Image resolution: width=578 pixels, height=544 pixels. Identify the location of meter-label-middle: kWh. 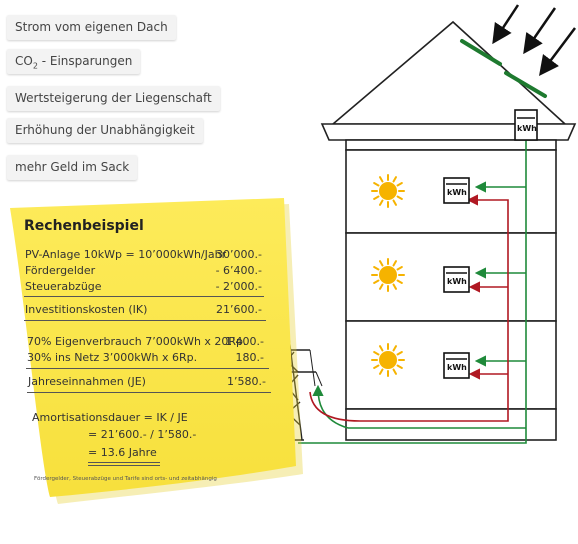
(457, 281).